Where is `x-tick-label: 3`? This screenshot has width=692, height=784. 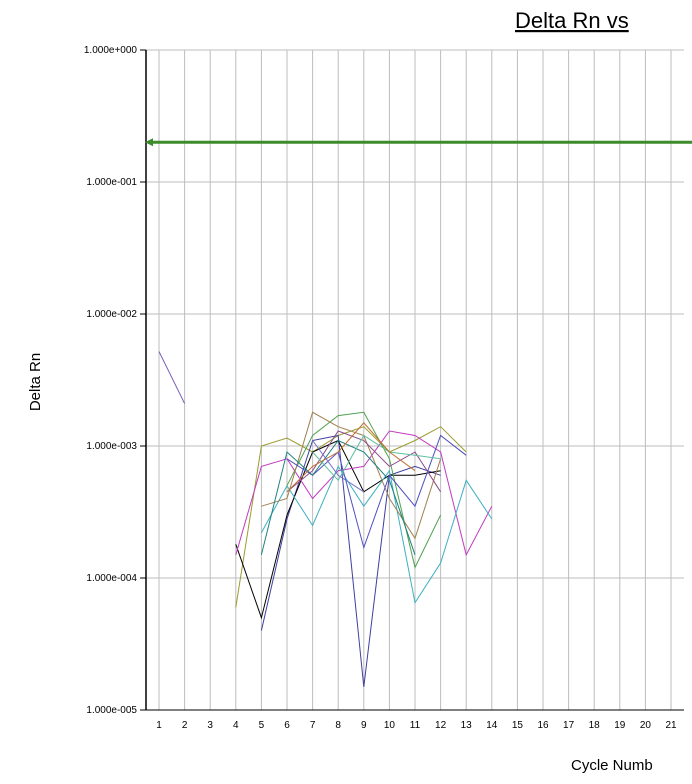 x-tick-label: 3 is located at coordinates (210, 725).